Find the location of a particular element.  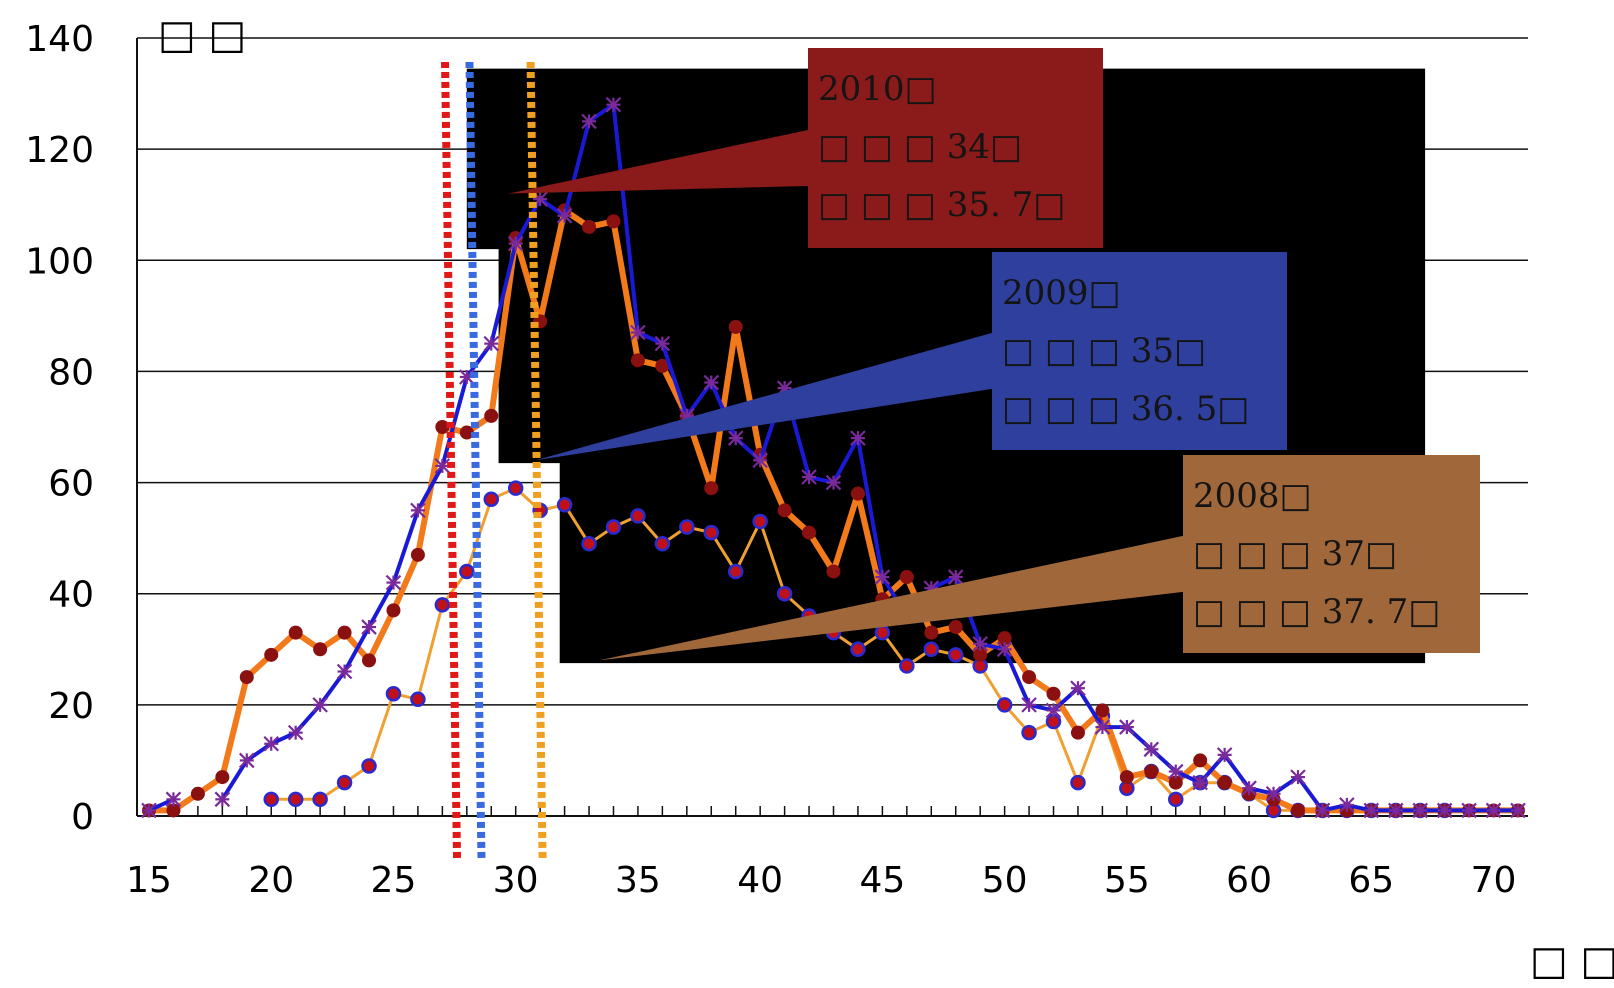

x-tick-label: 40 is located at coordinates (760, 880).